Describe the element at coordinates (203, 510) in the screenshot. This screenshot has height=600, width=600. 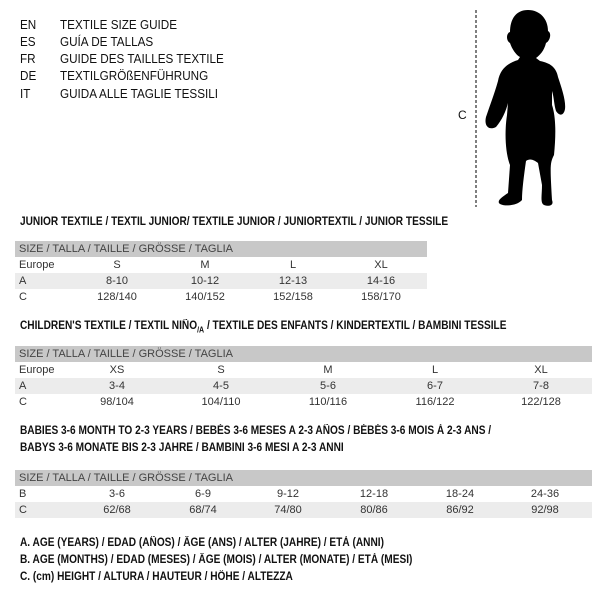
I see `cell: 68/74` at that location.